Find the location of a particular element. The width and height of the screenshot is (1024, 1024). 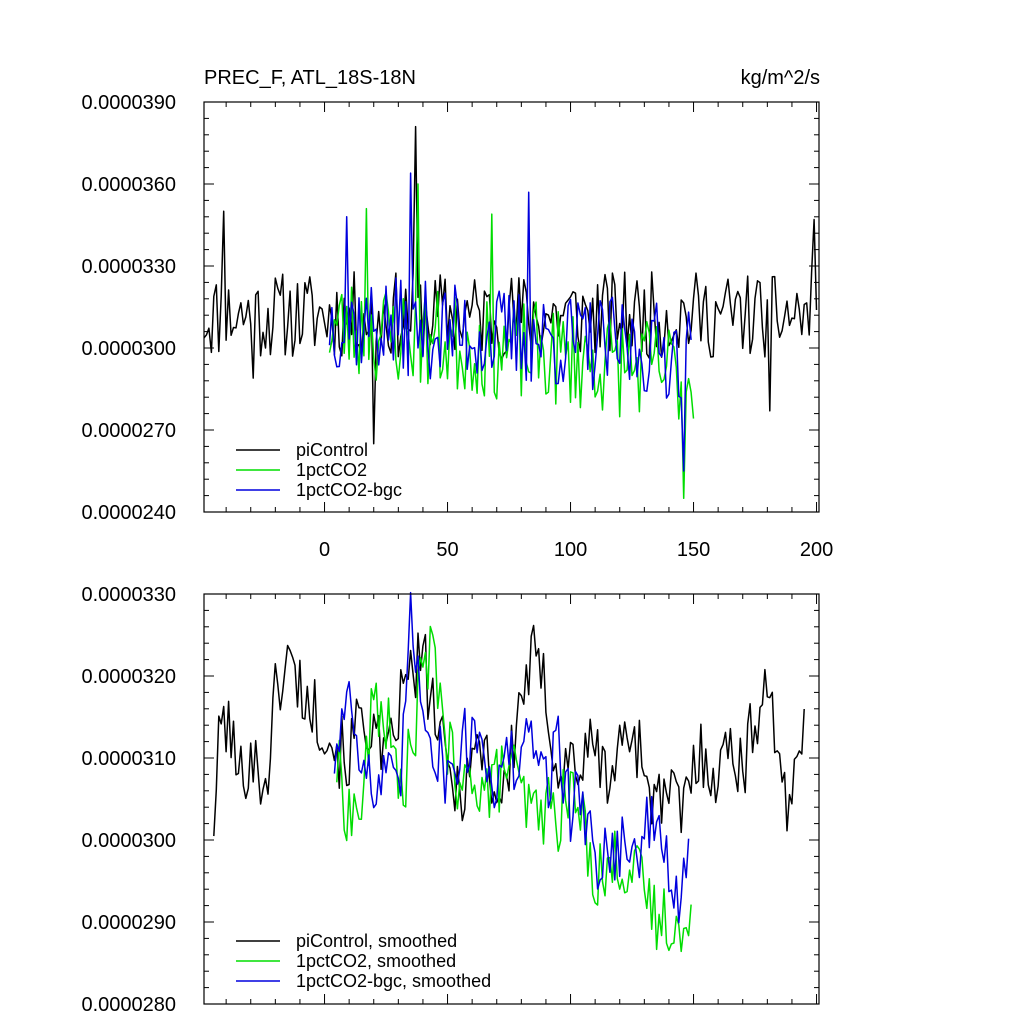

legend-label: 1pctCO2-bgc, smoothed is located at coordinates (393, 981).